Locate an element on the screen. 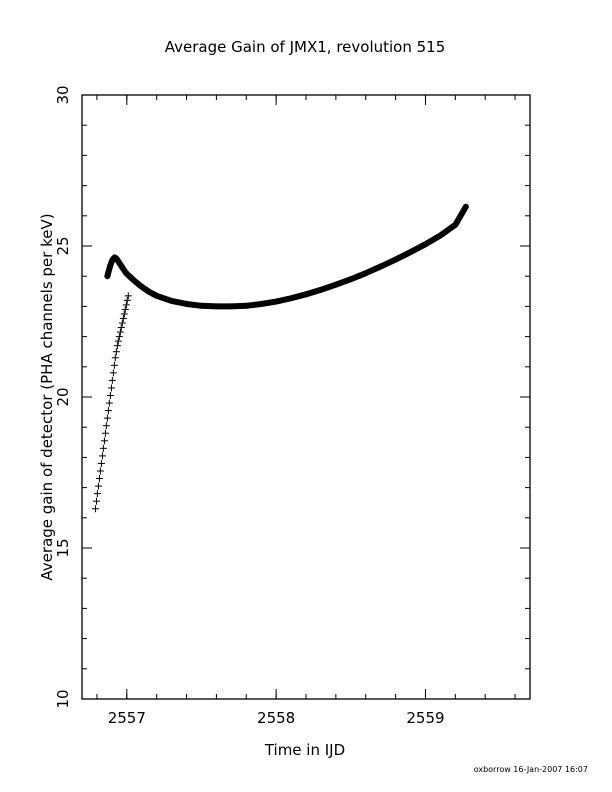 Image resolution: width=612 pixels, height=792 pixels. chart-title: Average Gain of JMX1, revolution 515 is located at coordinates (305, 47).